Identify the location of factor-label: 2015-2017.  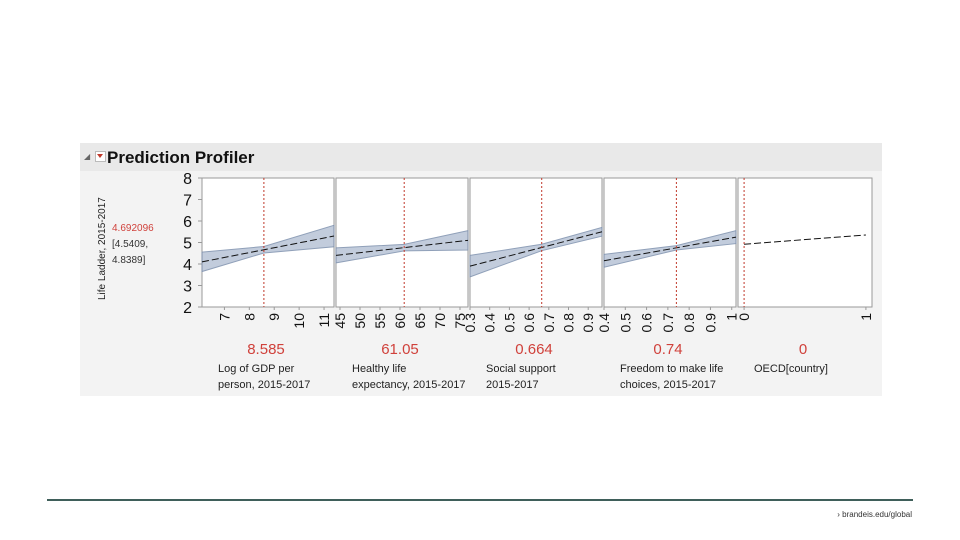
(512, 385).